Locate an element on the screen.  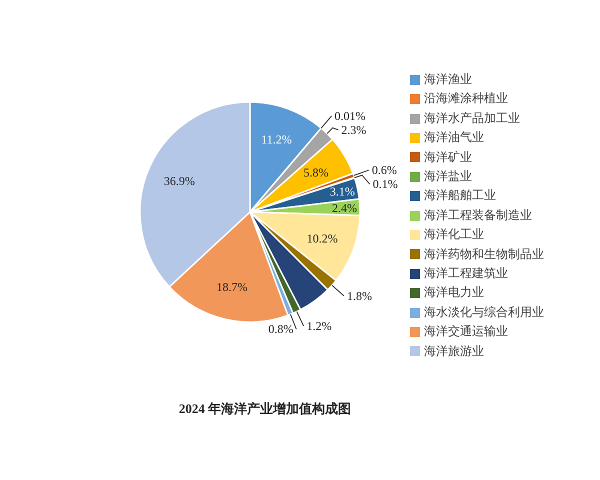
data-label: 5.8% is located at coordinates (316, 172).